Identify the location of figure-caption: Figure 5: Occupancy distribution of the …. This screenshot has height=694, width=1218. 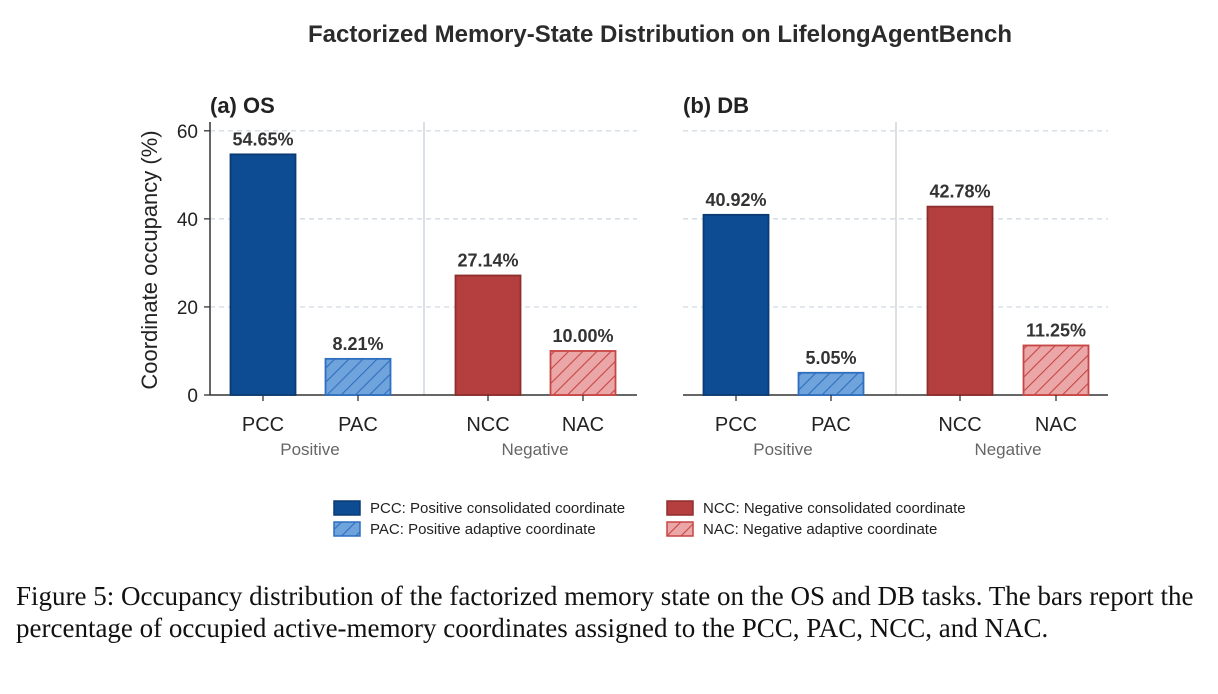
(605, 612).